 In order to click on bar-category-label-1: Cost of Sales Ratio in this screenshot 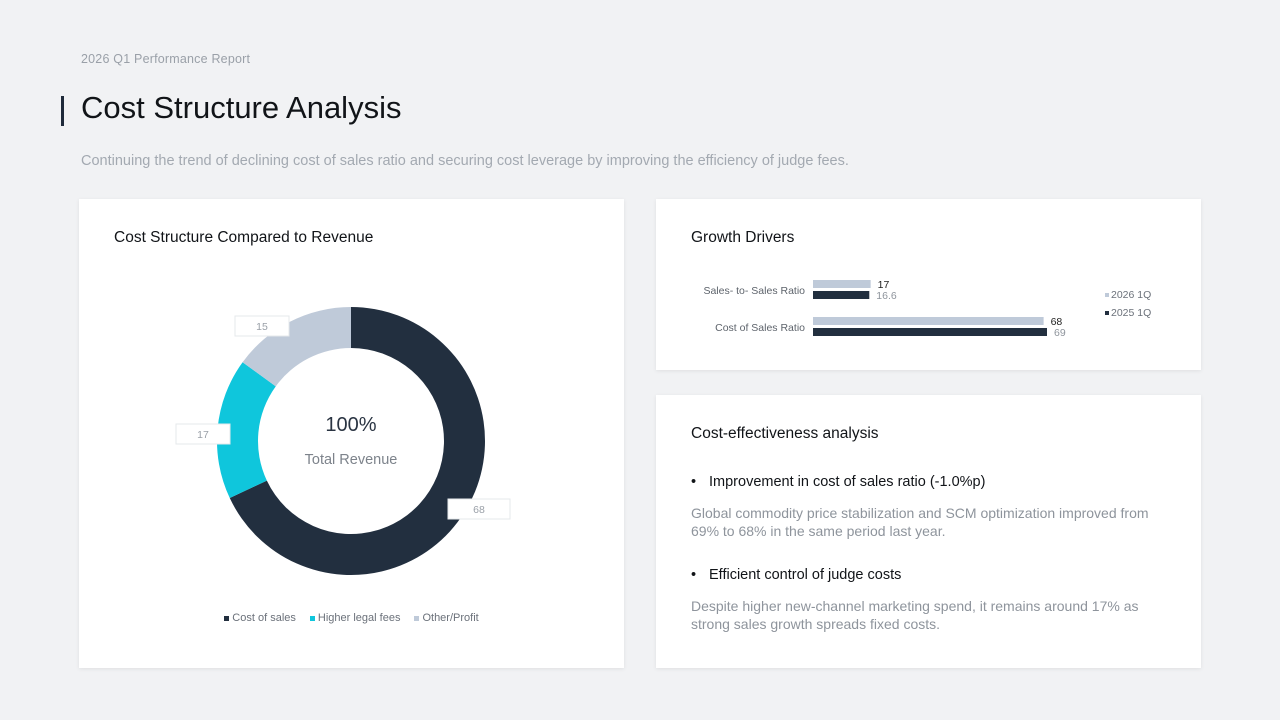, I will do `click(760, 328)`.